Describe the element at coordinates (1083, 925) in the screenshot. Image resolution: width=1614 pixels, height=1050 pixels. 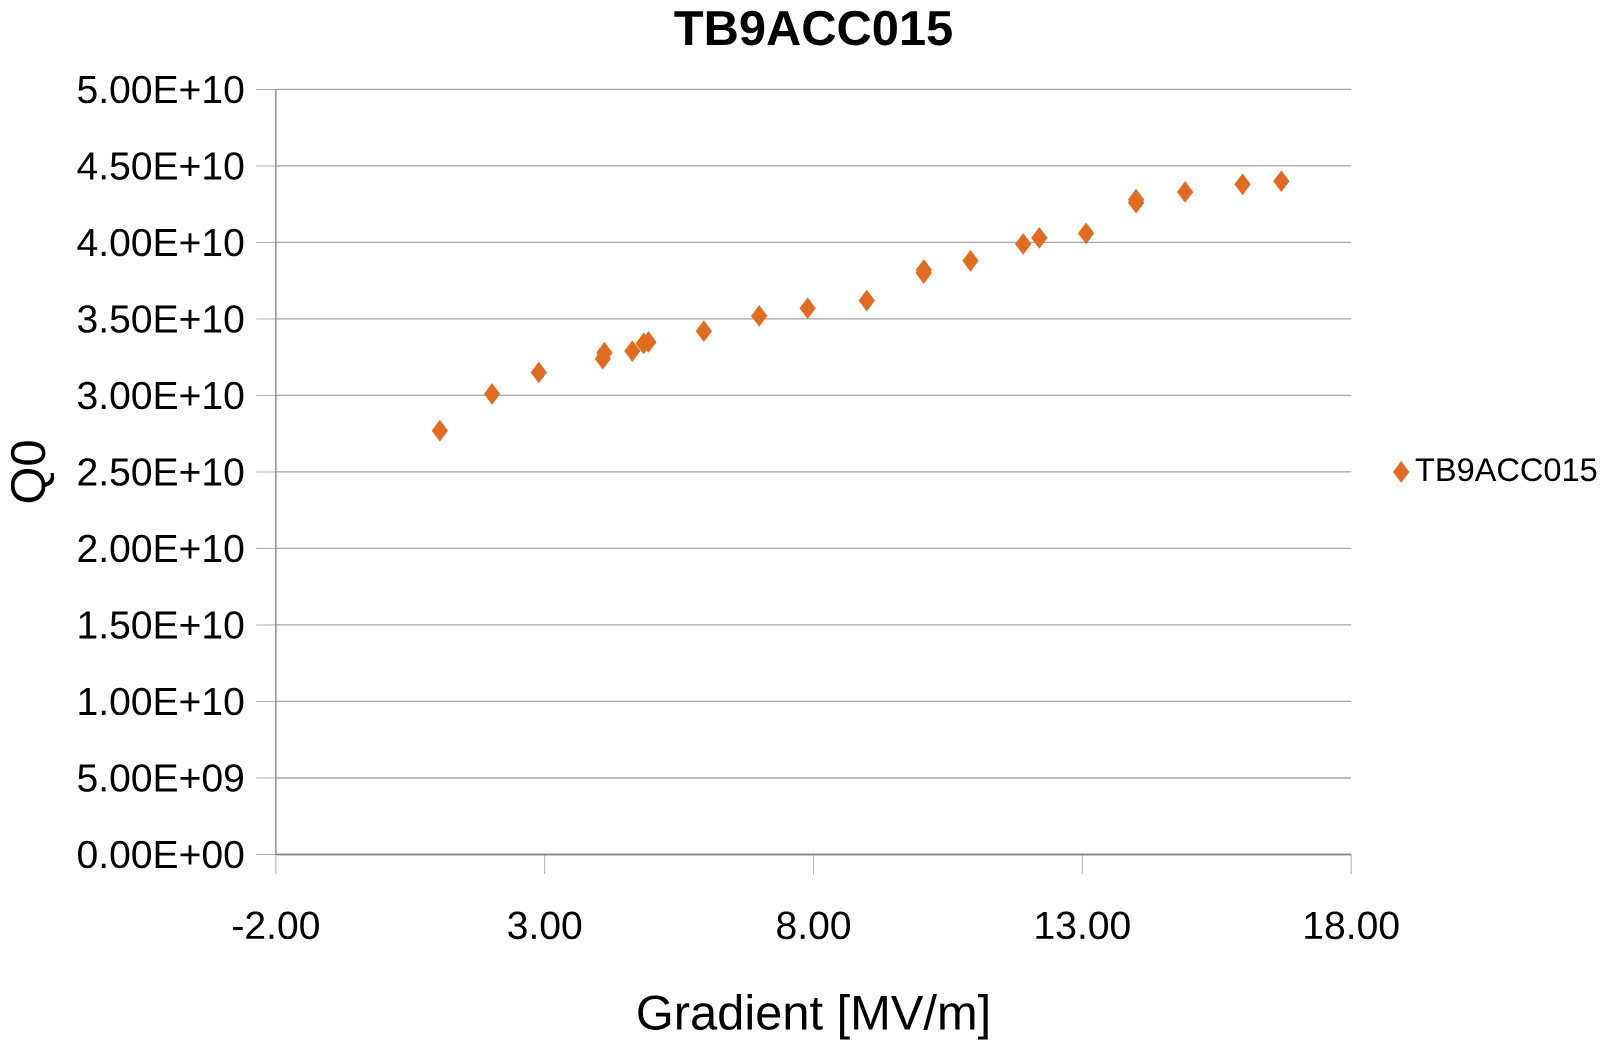
I see `x-tick-label: 13.00` at that location.